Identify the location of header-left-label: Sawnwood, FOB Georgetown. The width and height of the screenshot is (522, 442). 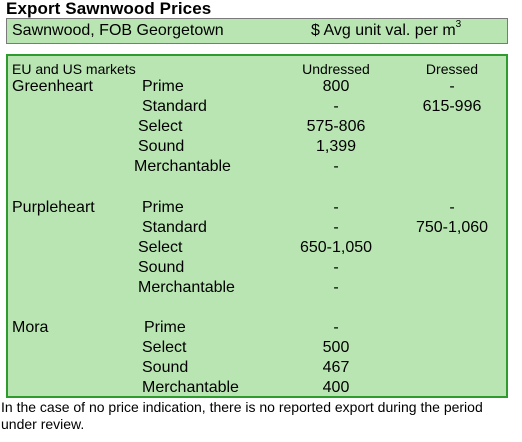
(118, 30).